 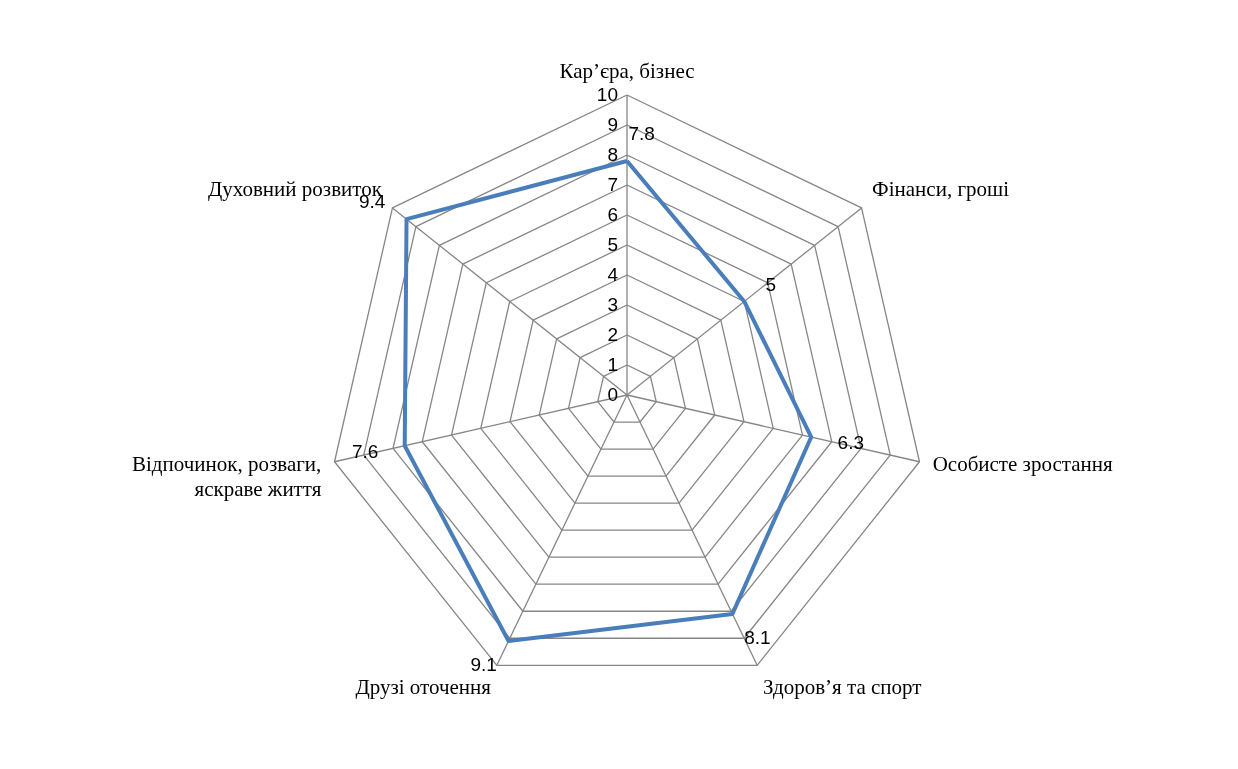 I want to click on data-label: 9.1, so click(x=483, y=665).